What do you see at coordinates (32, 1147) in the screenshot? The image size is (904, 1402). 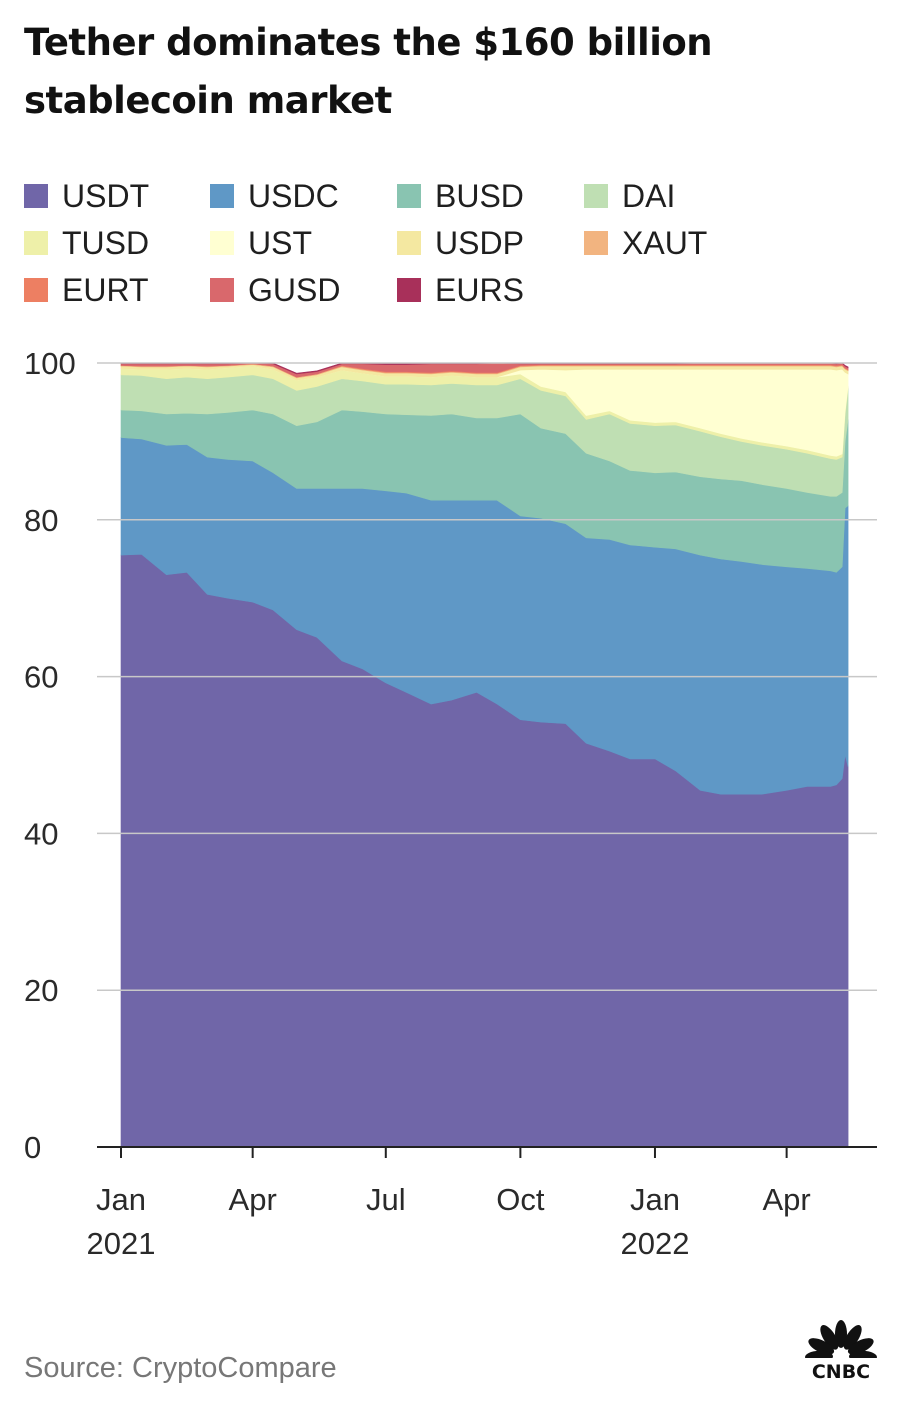 I see `y-tick-label: 0` at bounding box center [32, 1147].